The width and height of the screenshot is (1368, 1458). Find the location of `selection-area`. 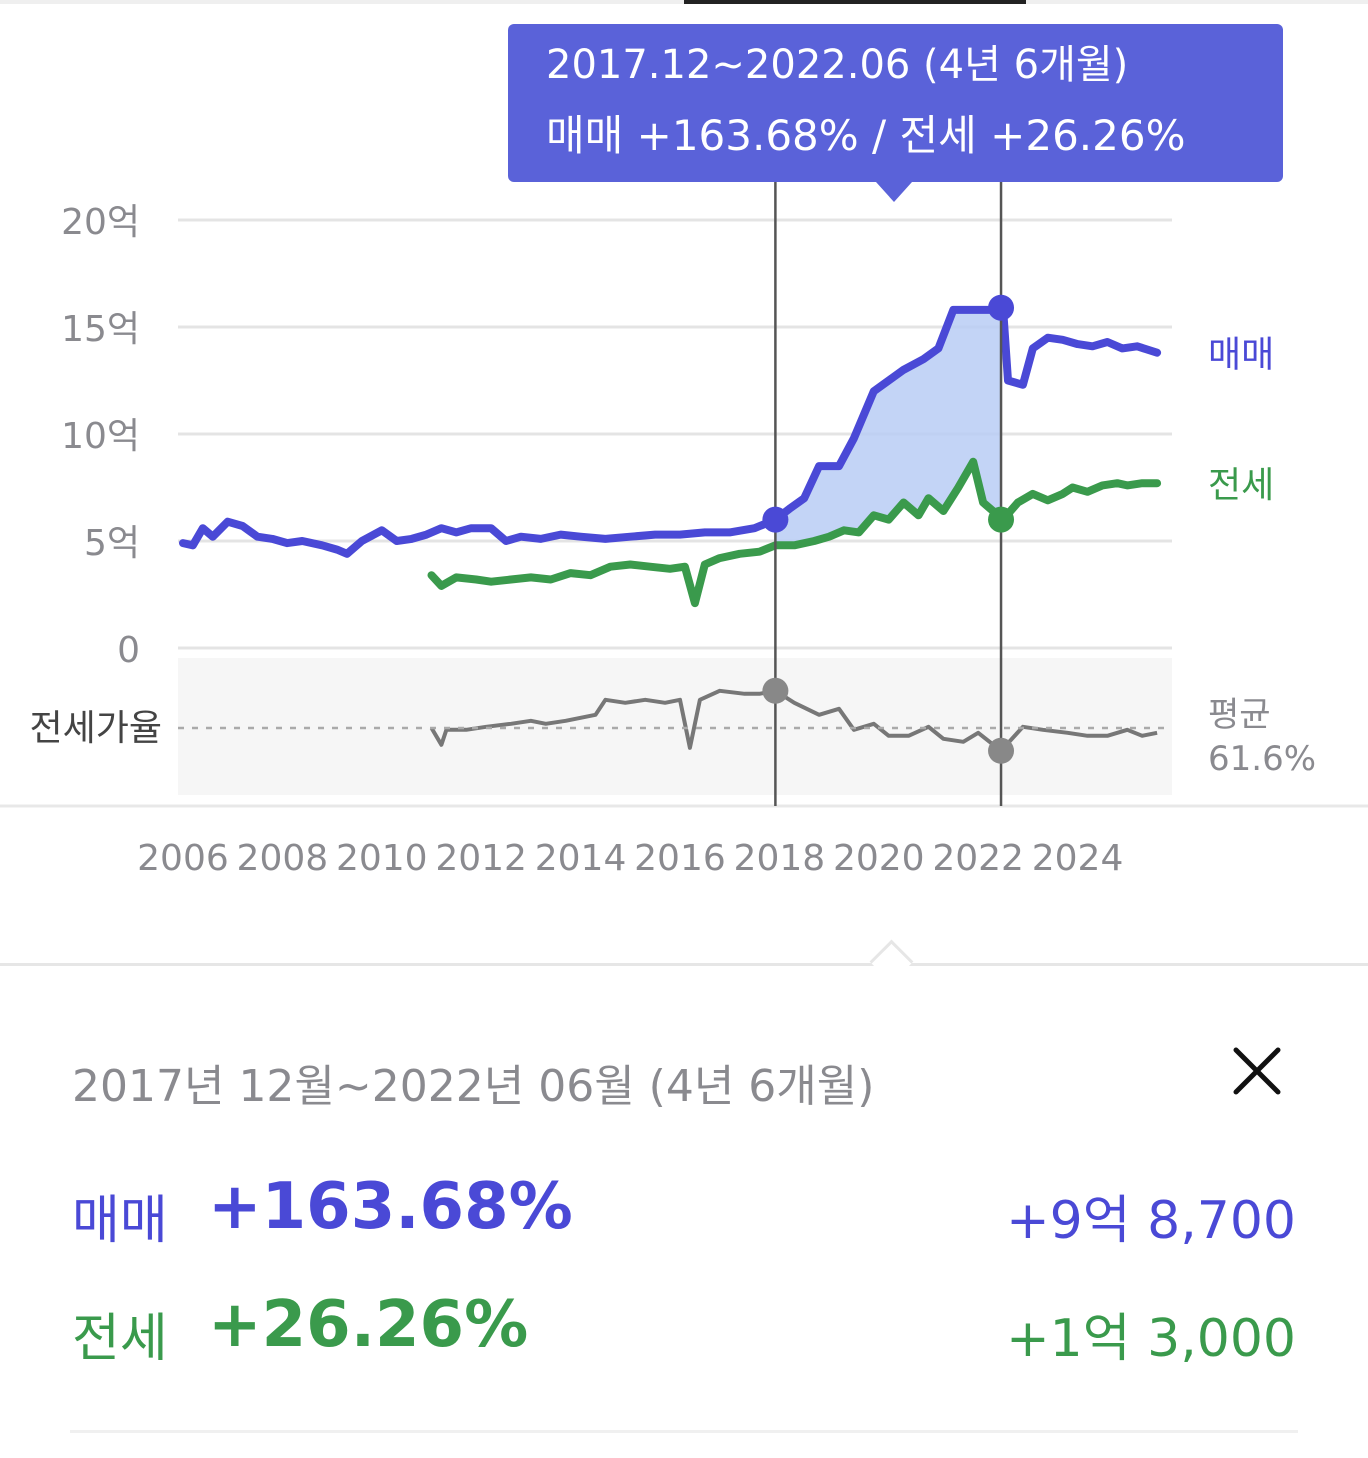

selection-area is located at coordinates (888, 426).